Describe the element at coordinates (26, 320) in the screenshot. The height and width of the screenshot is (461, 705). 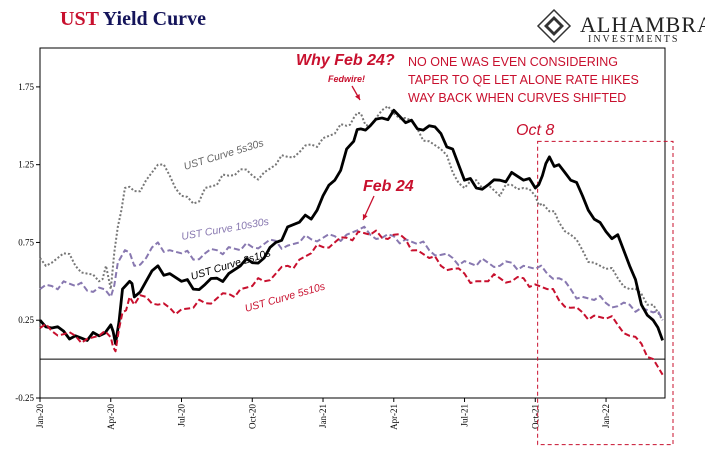
I see `y-tick-label: 0.25` at that location.